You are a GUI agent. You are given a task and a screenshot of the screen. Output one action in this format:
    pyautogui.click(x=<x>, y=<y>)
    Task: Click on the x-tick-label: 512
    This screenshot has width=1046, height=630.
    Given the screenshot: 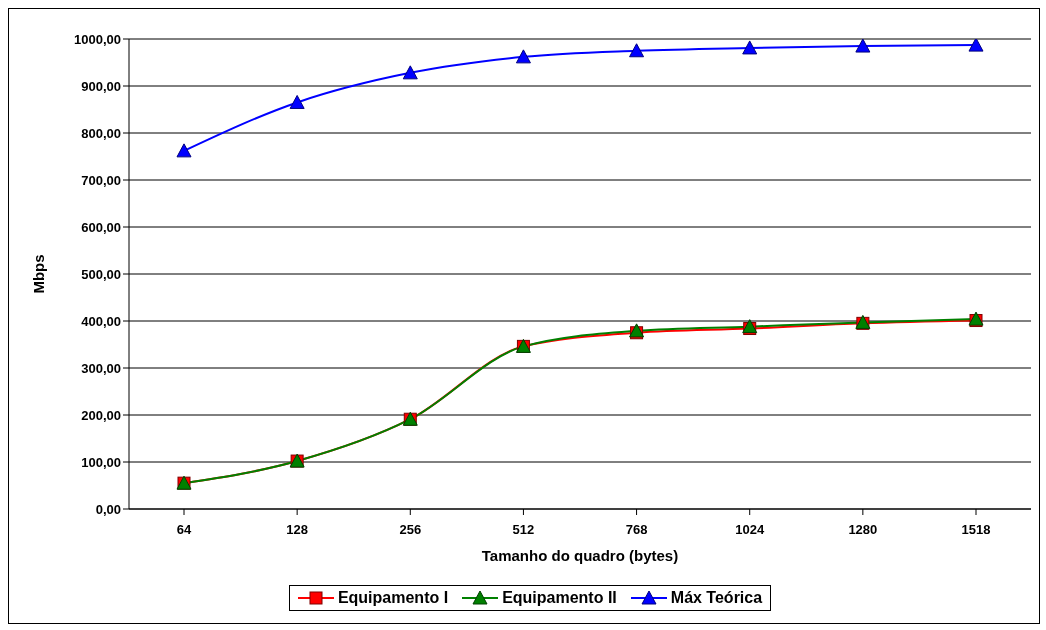 What is the action you would take?
    pyautogui.click(x=523, y=530)
    